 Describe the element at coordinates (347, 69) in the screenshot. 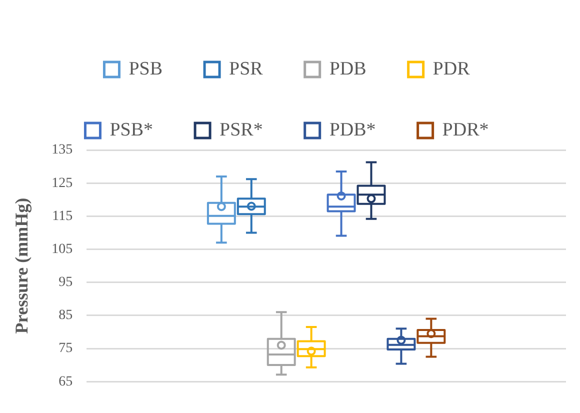

I see `legend-label: PDB` at that location.